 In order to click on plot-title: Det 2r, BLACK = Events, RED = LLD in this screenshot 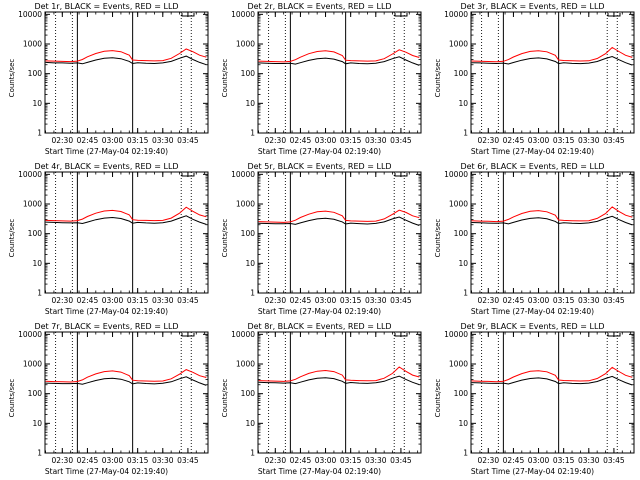, I will do `click(319, 6)`.